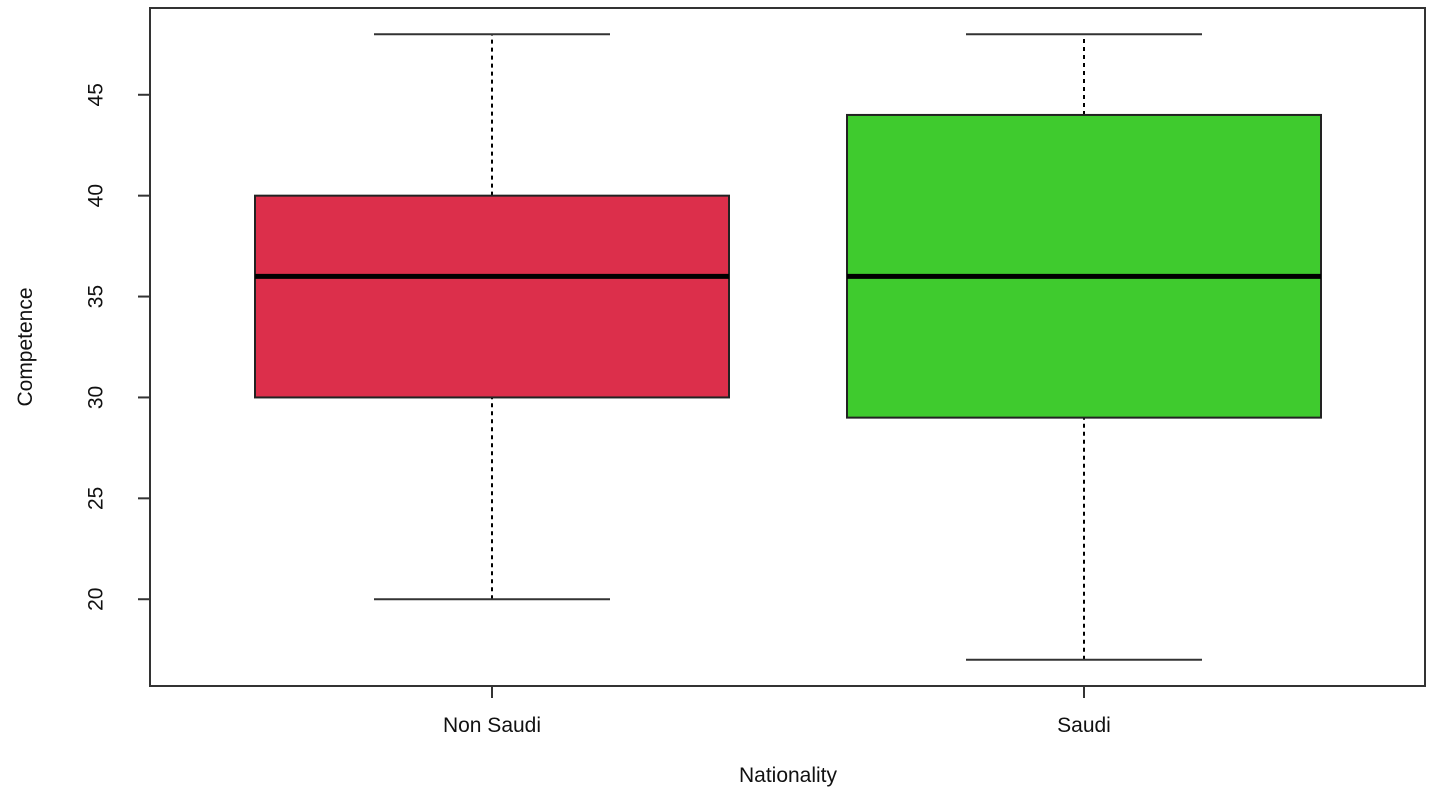  Describe the element at coordinates (492, 725) in the screenshot. I see `x-tick-label-non-saudi: Non Saudi` at that location.